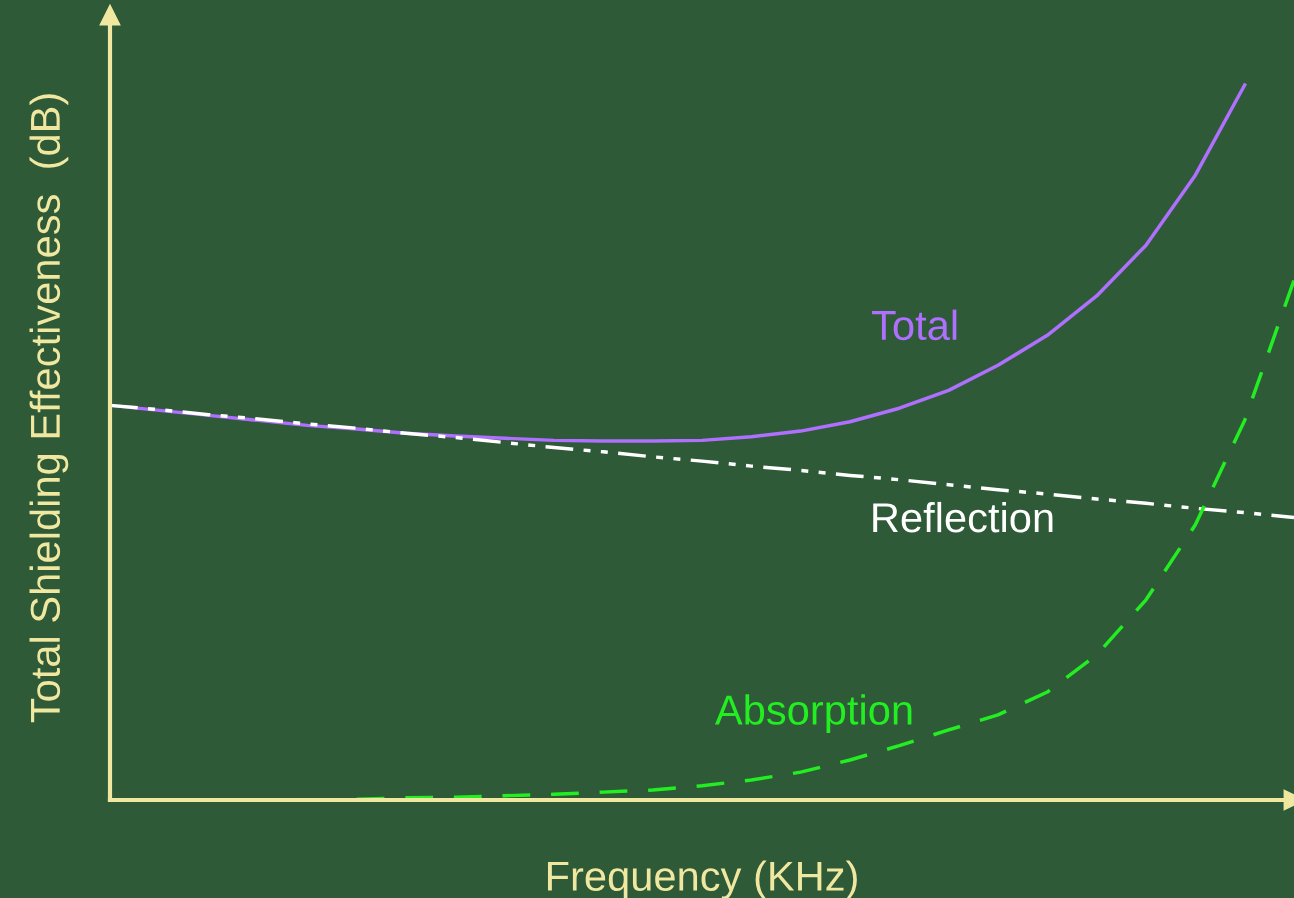 The height and width of the screenshot is (898, 1294). Describe the element at coordinates (914, 325) in the screenshot. I see `series-label: Total` at that location.